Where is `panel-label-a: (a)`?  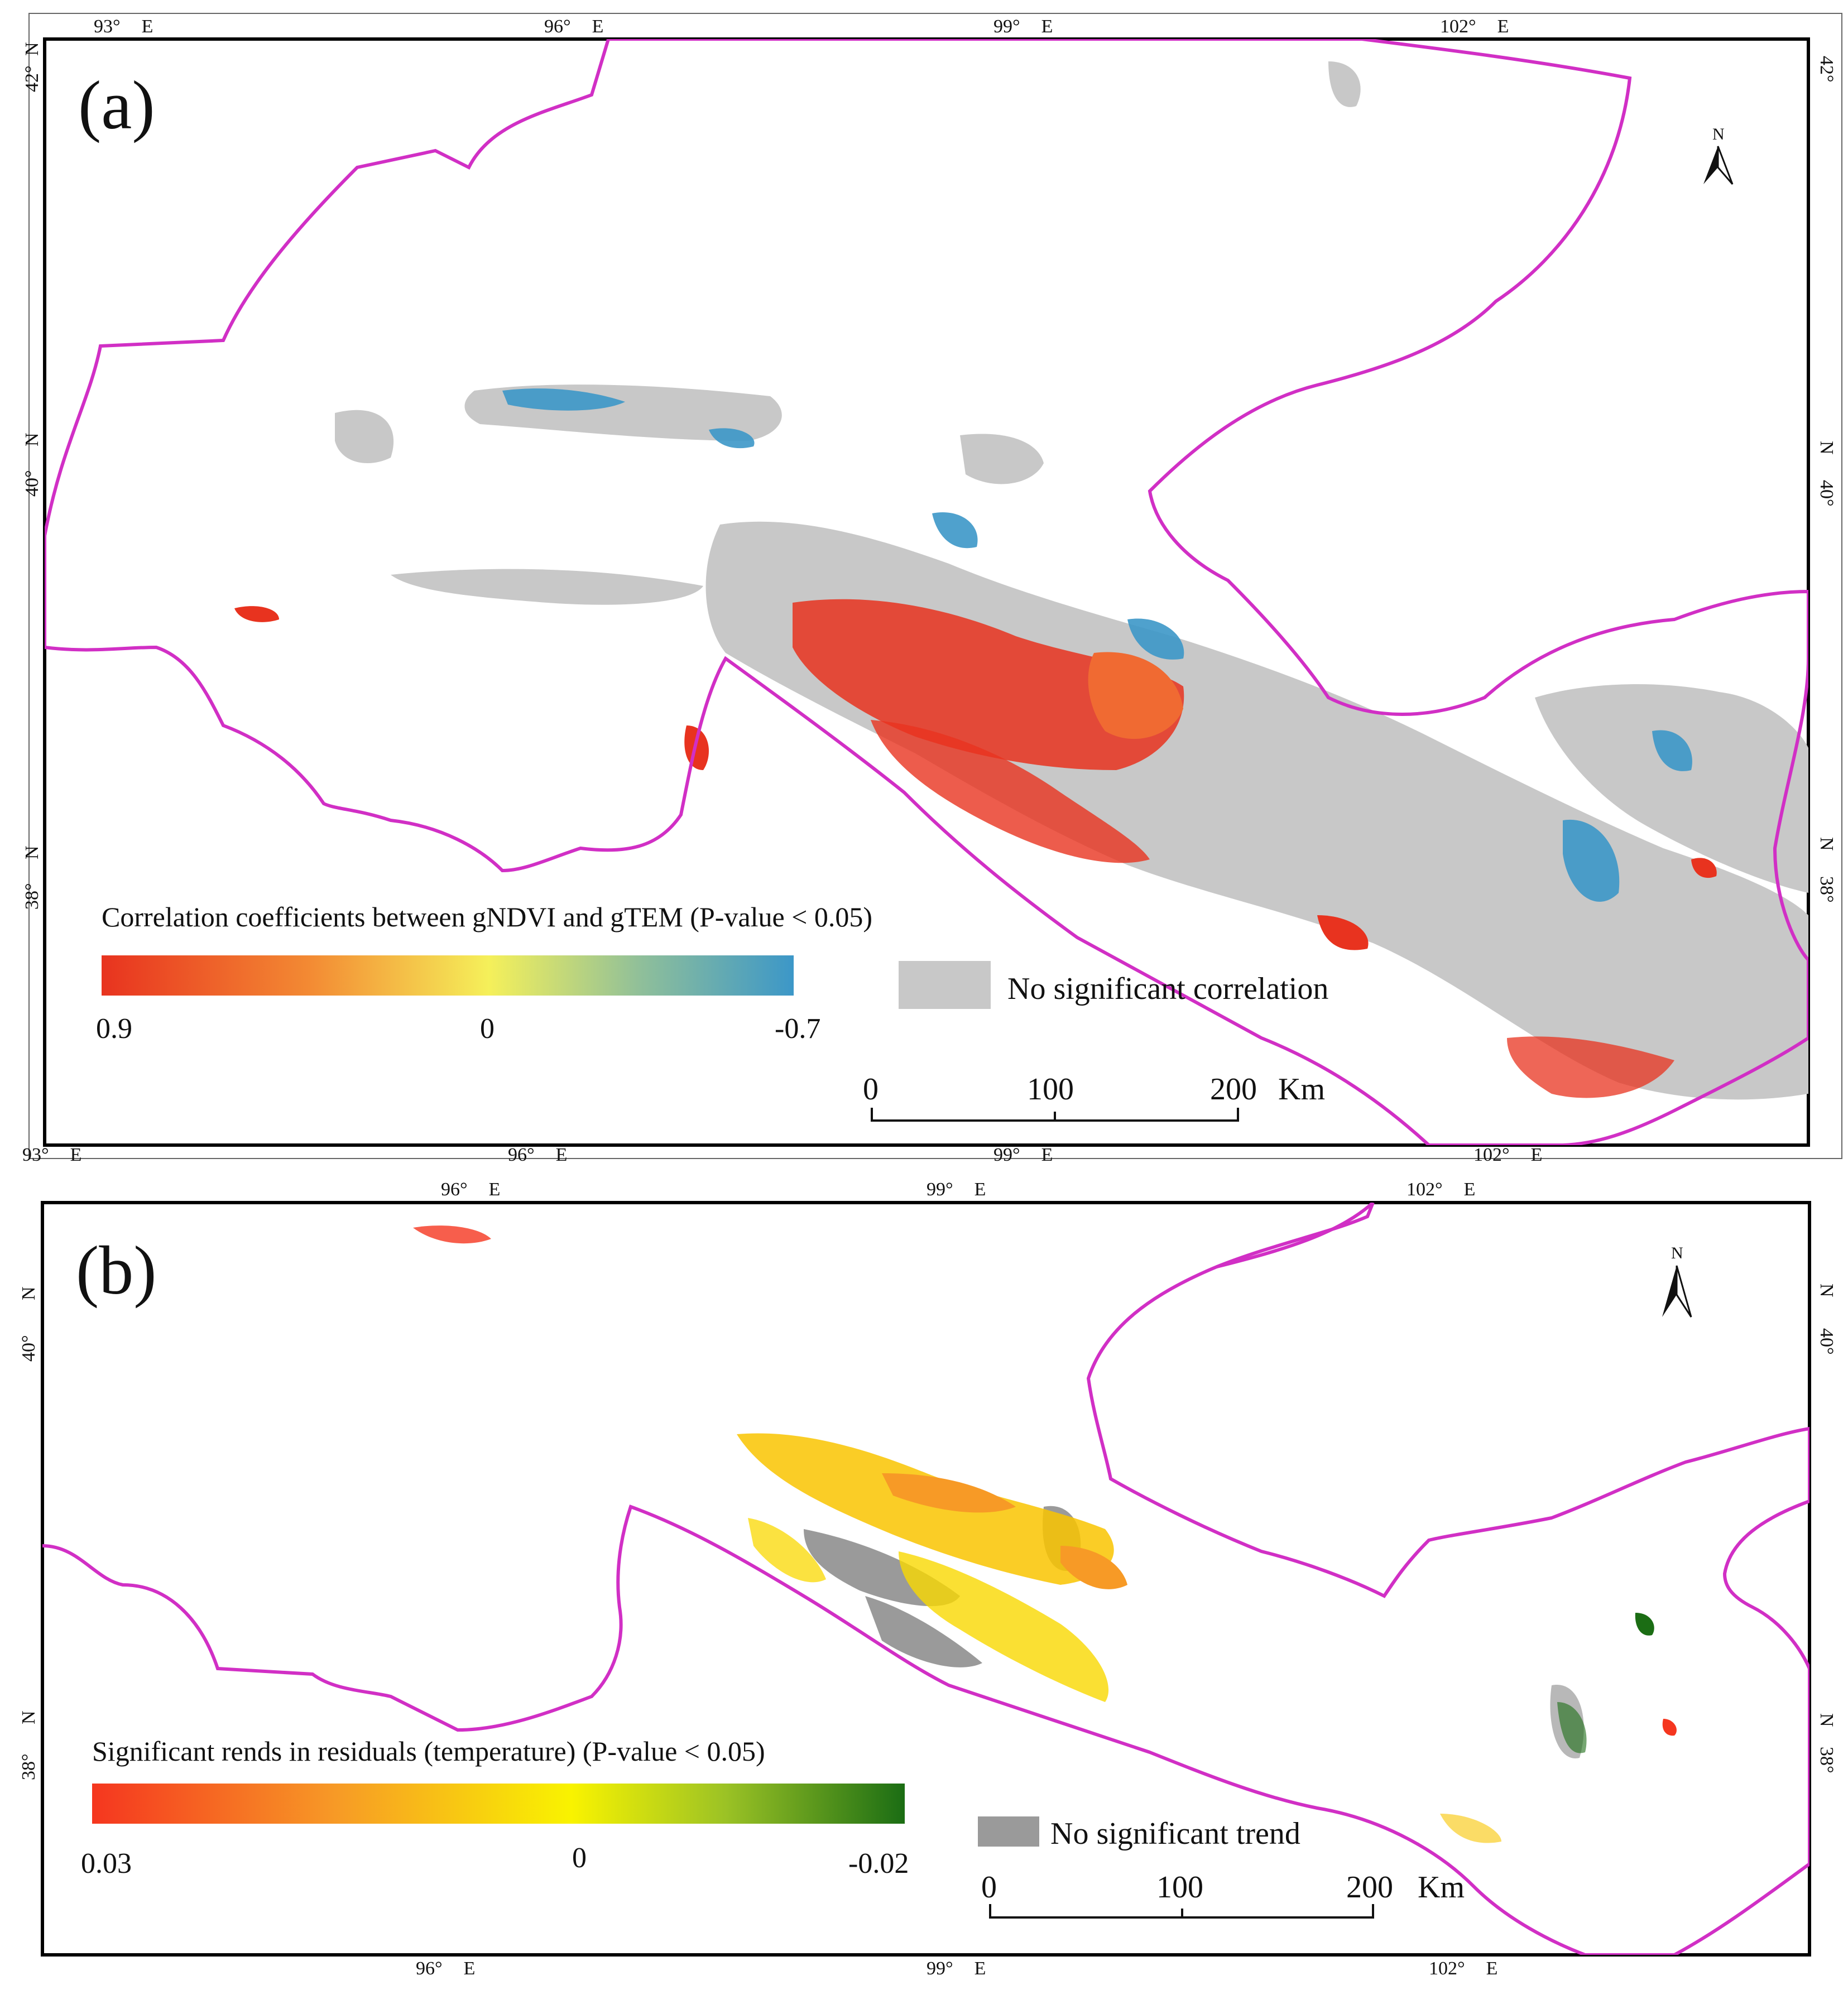
panel-label-a: (a) is located at coordinates (117, 105).